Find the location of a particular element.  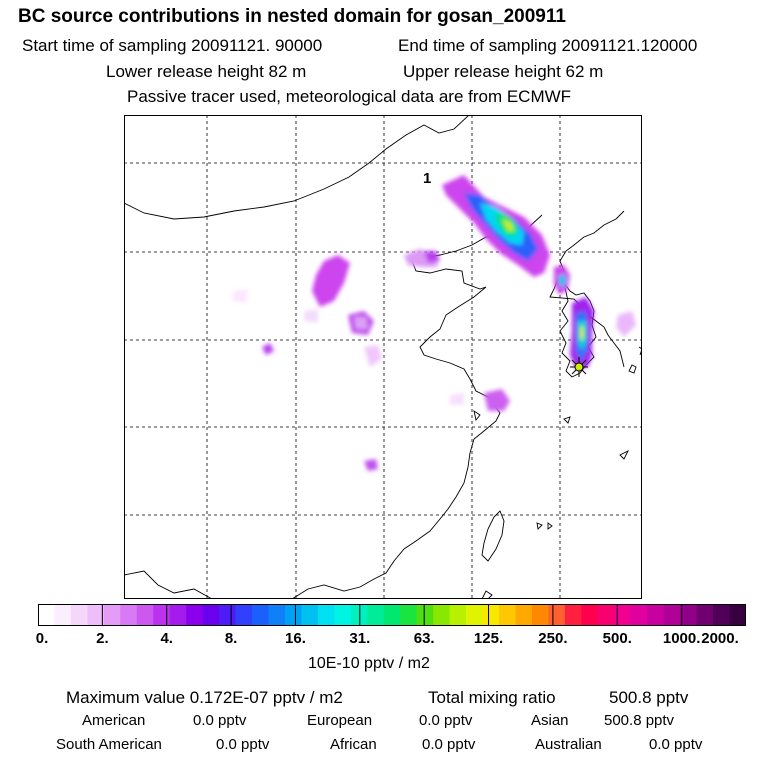

region-australian-name: Australian is located at coordinates (568, 744).